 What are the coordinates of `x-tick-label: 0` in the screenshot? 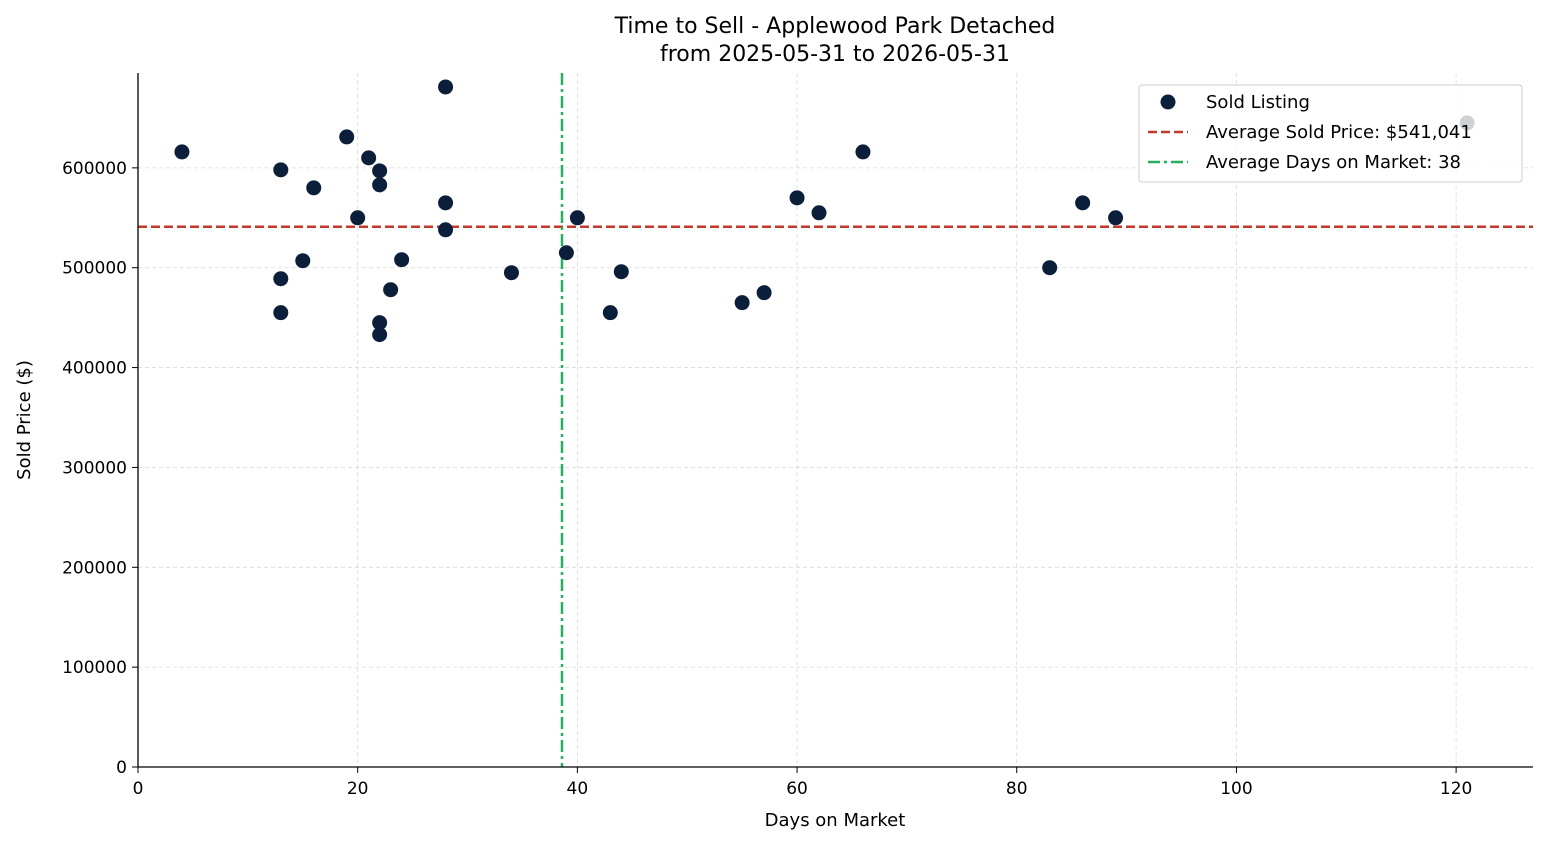 It's located at (138, 789).